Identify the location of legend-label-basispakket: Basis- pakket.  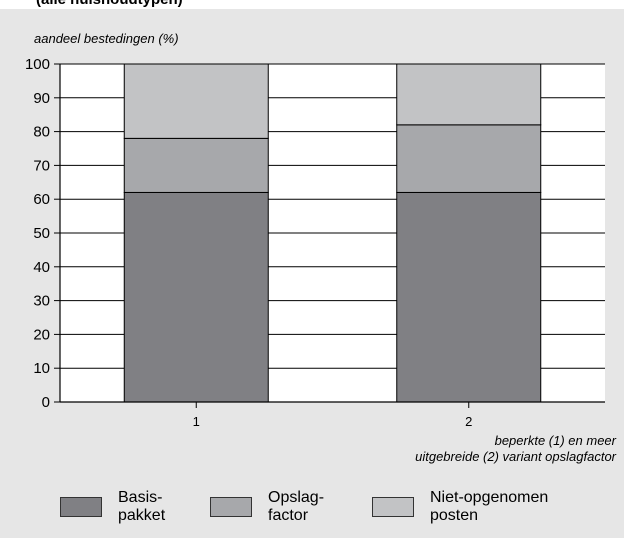
(142, 506).